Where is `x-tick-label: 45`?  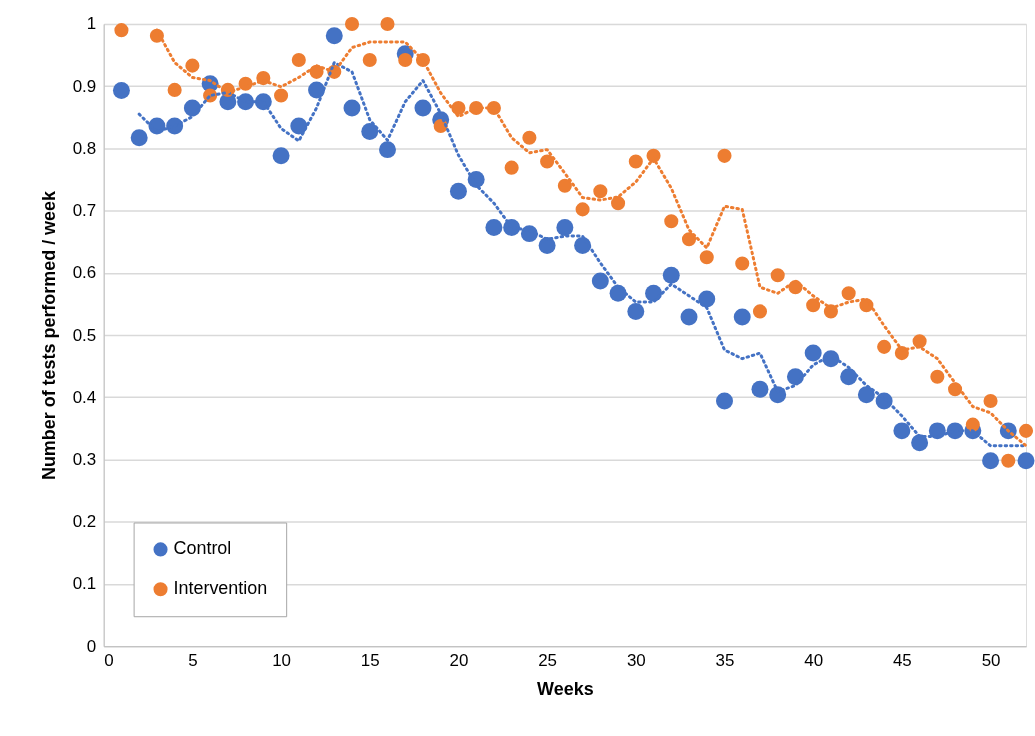
x-tick-label: 45 is located at coordinates (902, 660).